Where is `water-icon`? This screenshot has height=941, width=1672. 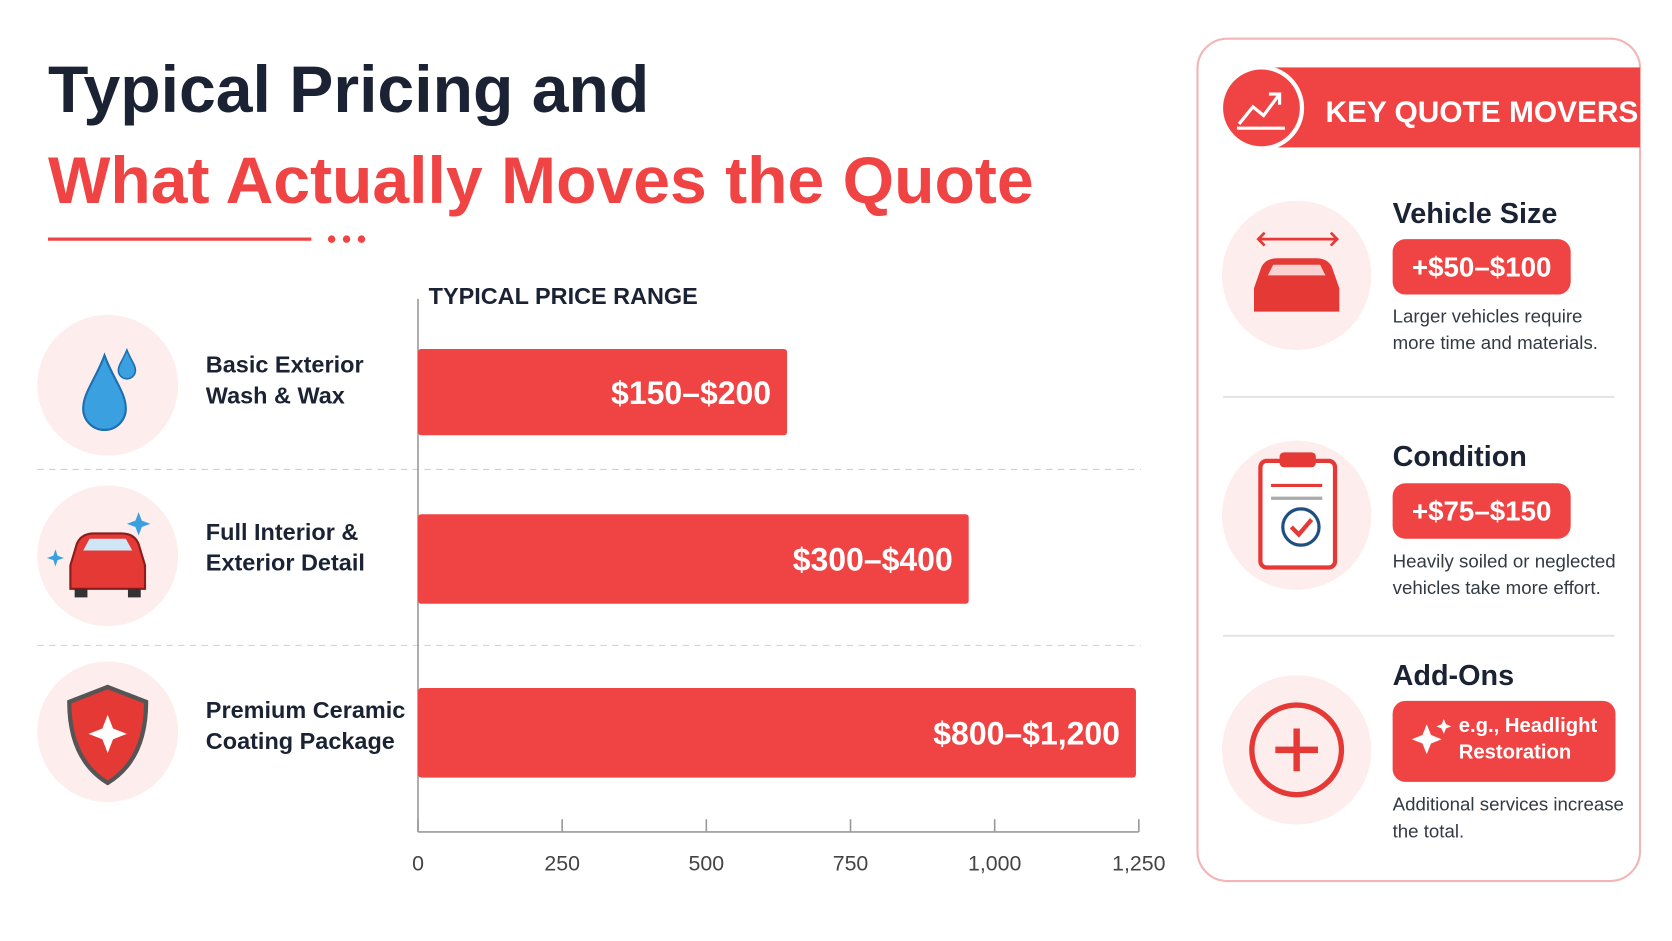 water-icon is located at coordinates (108, 385).